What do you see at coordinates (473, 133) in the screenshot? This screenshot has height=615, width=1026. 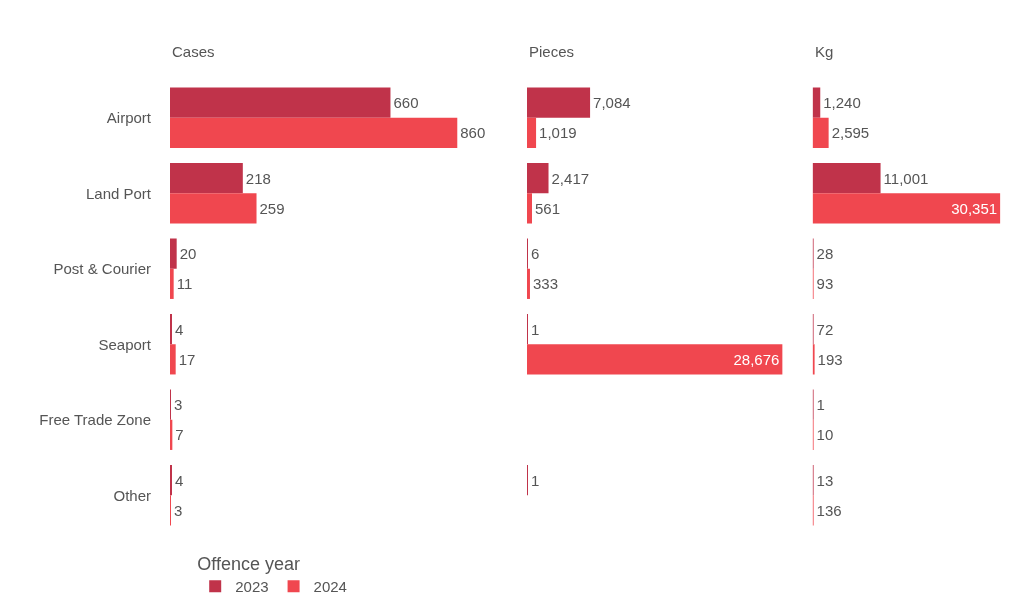 I see `data-label: 860` at bounding box center [473, 133].